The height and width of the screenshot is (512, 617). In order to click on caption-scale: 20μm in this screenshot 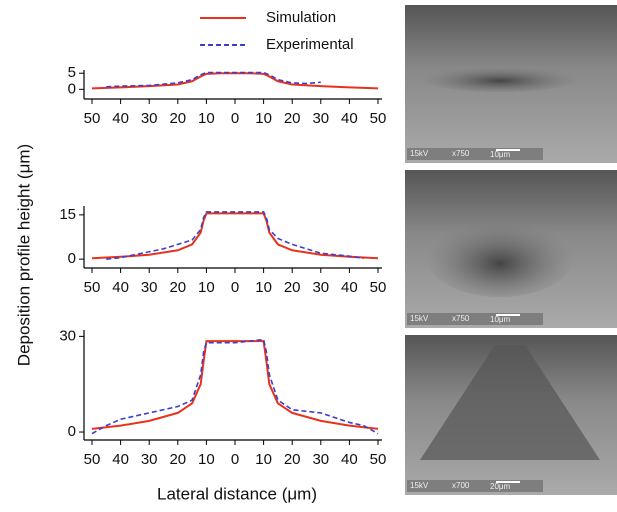, I will do `click(500, 486)`.